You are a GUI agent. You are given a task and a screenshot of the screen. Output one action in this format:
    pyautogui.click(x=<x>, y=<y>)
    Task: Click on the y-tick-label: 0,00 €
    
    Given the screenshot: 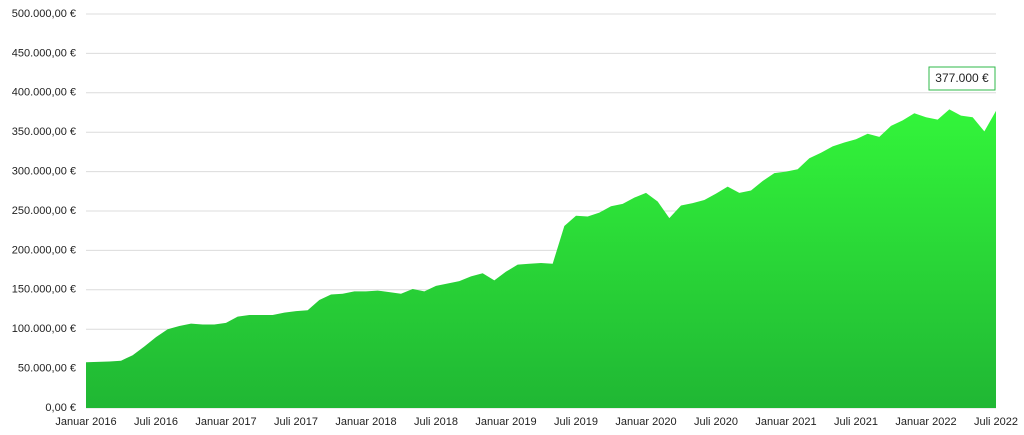 What is the action you would take?
    pyautogui.click(x=60, y=408)
    